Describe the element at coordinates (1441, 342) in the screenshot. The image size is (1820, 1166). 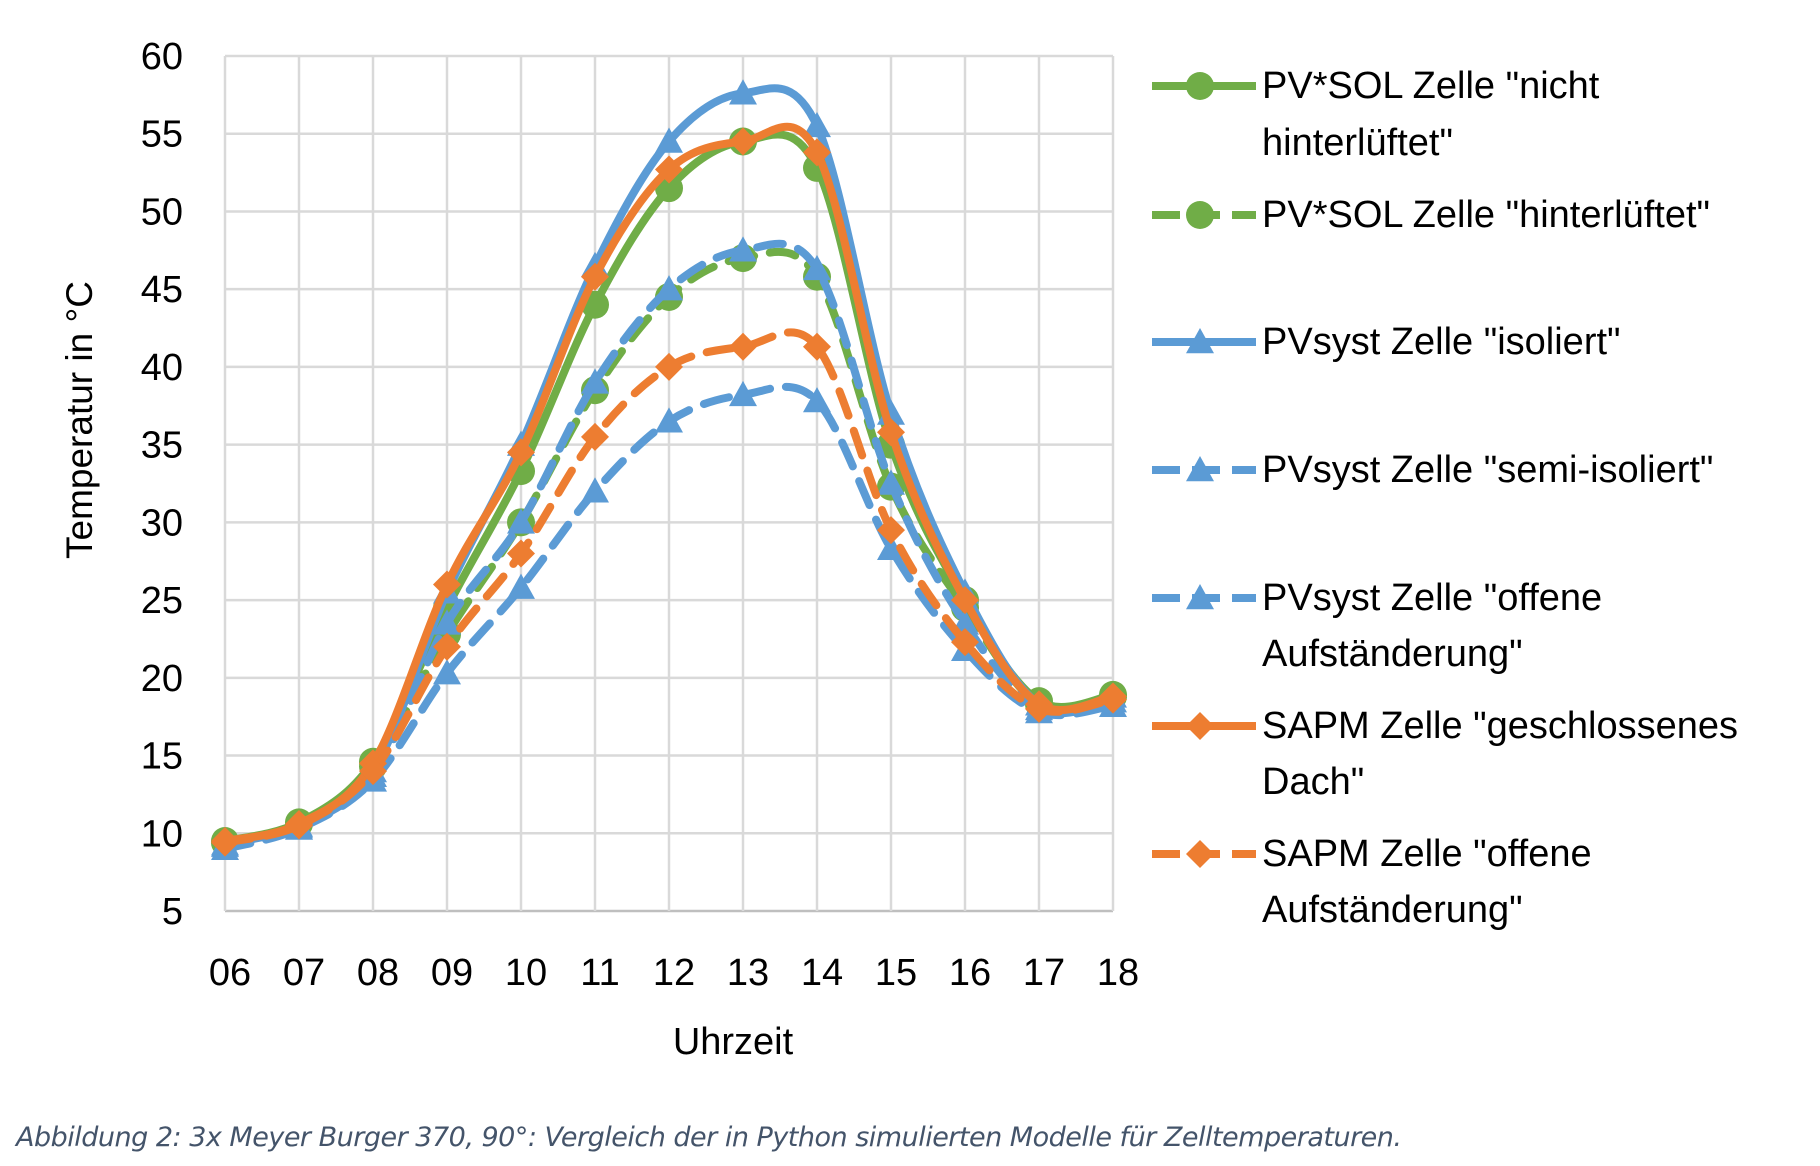
I see `legend-label: PVsyst Zelle "isoliert"` at that location.